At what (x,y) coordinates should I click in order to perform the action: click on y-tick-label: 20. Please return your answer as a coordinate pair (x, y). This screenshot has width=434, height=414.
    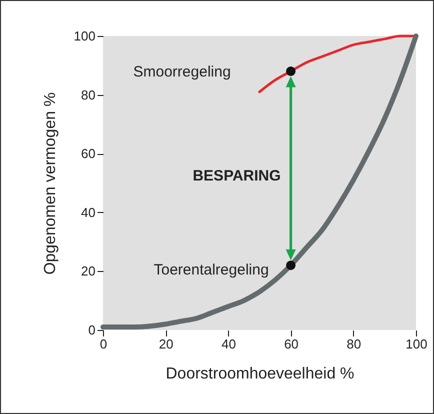
    Looking at the image, I should click on (88, 271).